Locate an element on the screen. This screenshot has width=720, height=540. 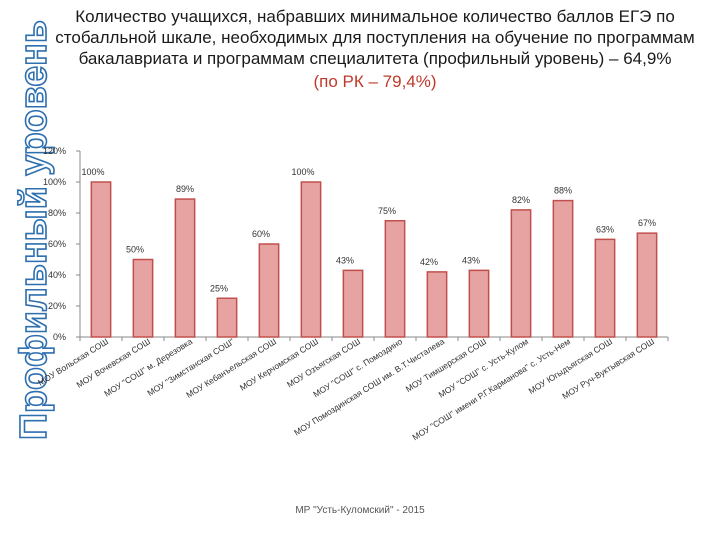
category-label: МОУ Помоздинская СОШ им. В.Т.Чисталева is located at coordinates (369, 386).